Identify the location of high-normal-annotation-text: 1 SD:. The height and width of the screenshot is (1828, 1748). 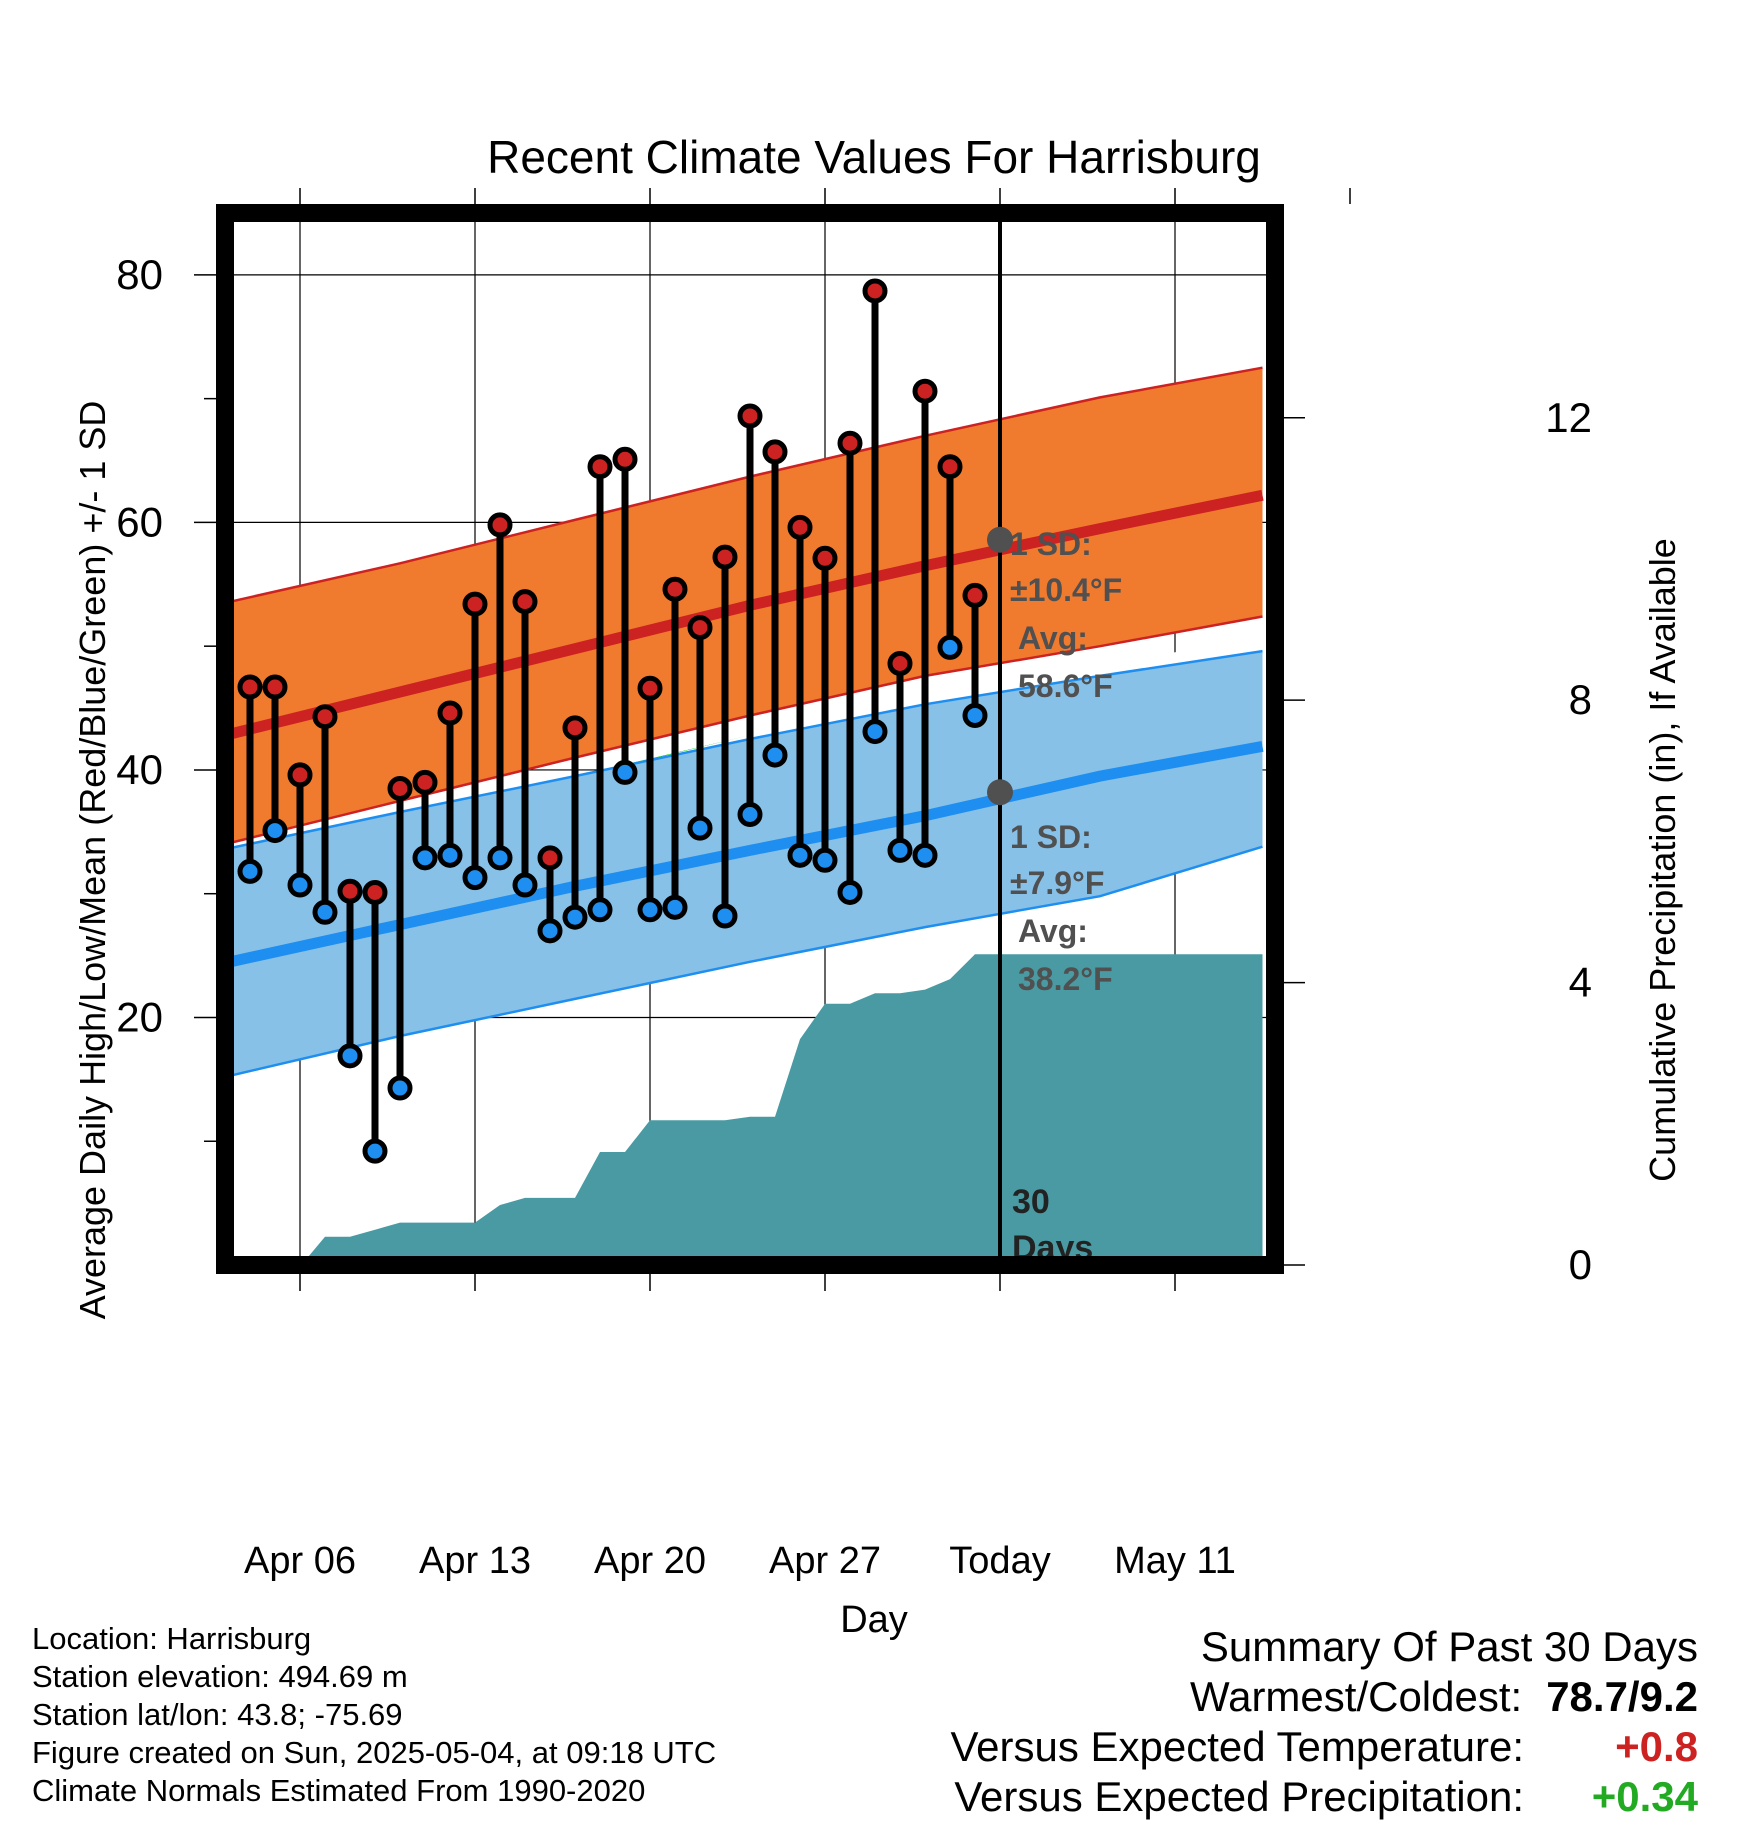
(1051, 544).